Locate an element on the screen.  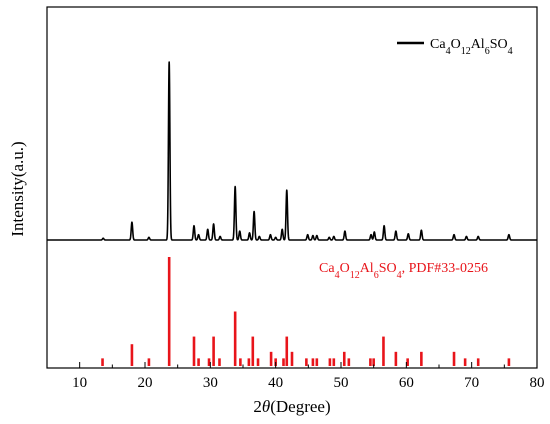
x-tick-label: 20 is located at coordinates (145, 383).